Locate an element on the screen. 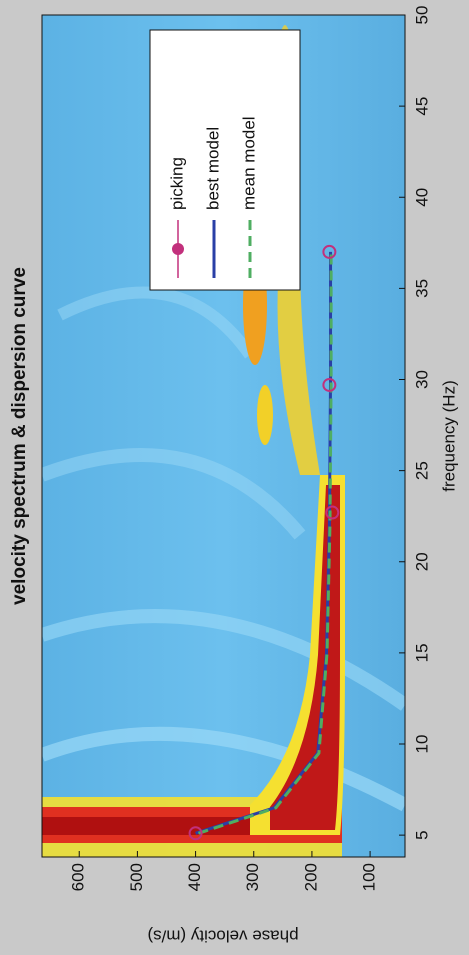  y-tick-label: 200 is located at coordinates (310, 877).